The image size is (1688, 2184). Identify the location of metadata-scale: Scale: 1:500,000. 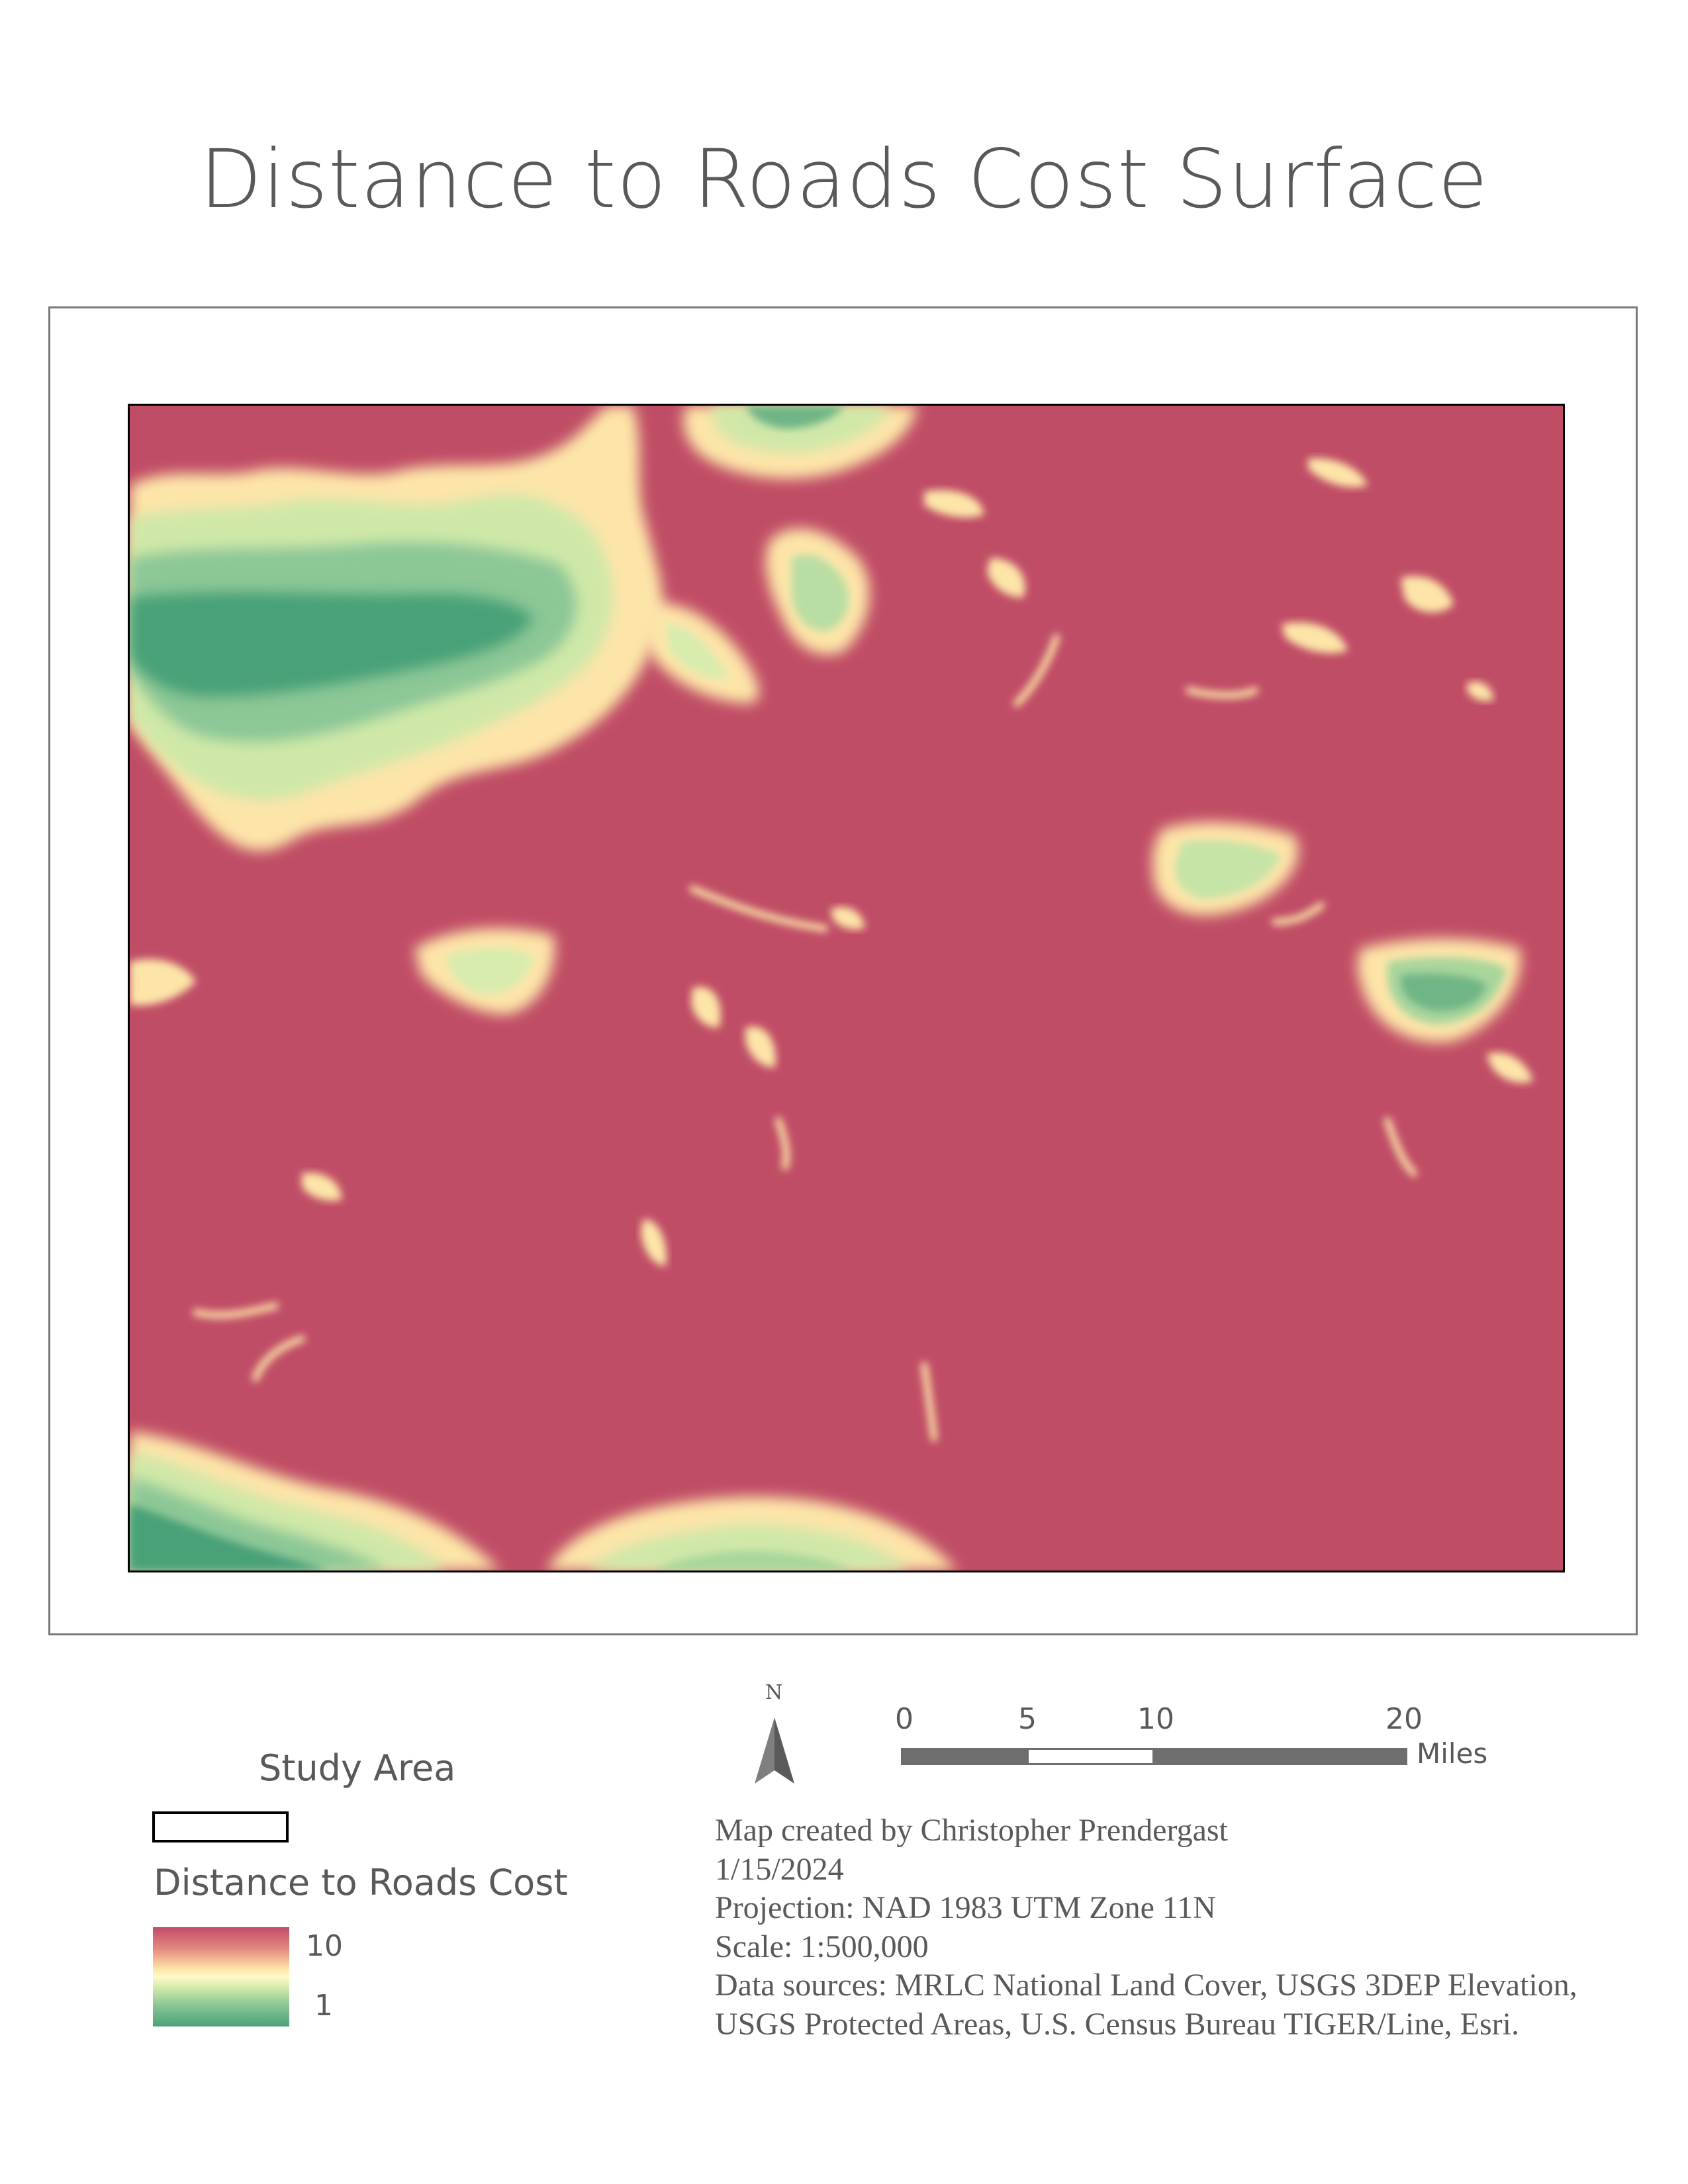
(822, 1946).